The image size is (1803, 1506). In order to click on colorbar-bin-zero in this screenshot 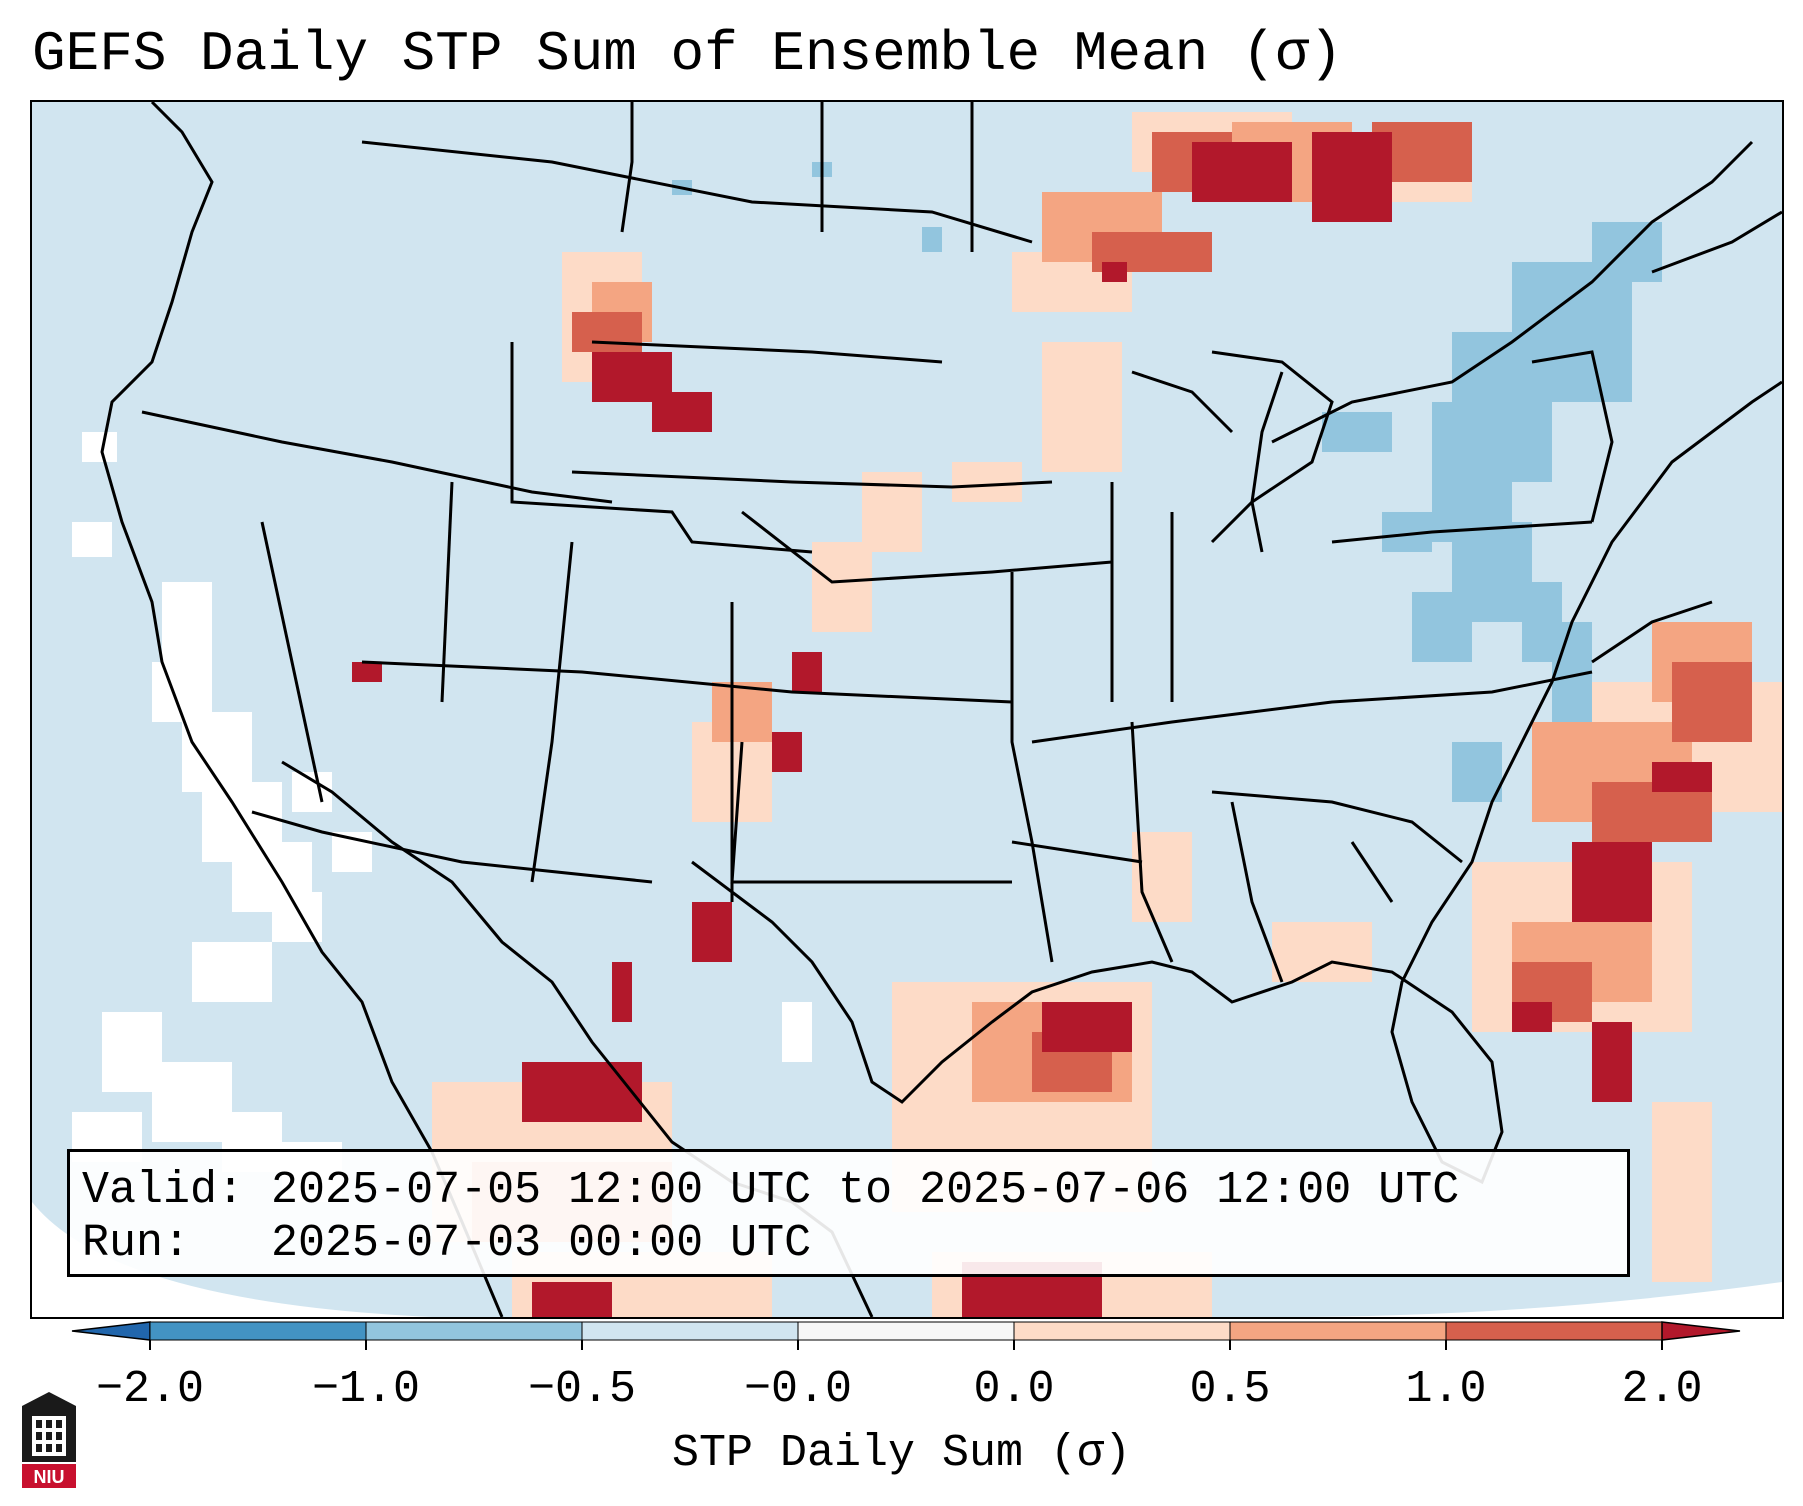, I will do `click(906, 1331)`.